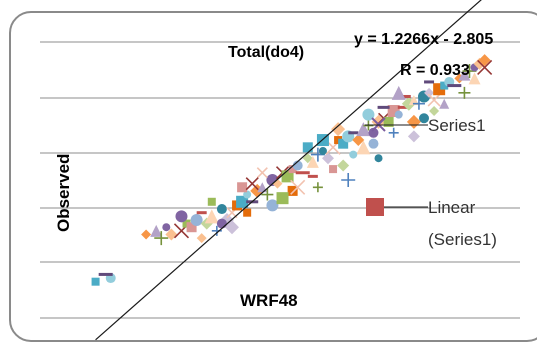 The image size is (537, 345). What do you see at coordinates (452, 207) in the screenshot?
I see `legend-label-linear: Linear` at bounding box center [452, 207].